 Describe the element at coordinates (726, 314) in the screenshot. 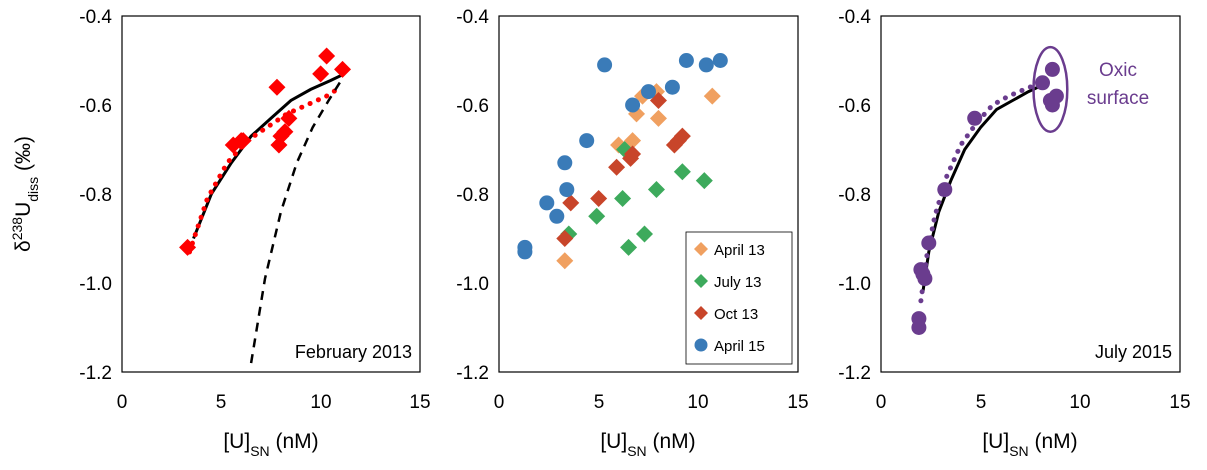

I see `legend-entry: Oct 13` at that location.